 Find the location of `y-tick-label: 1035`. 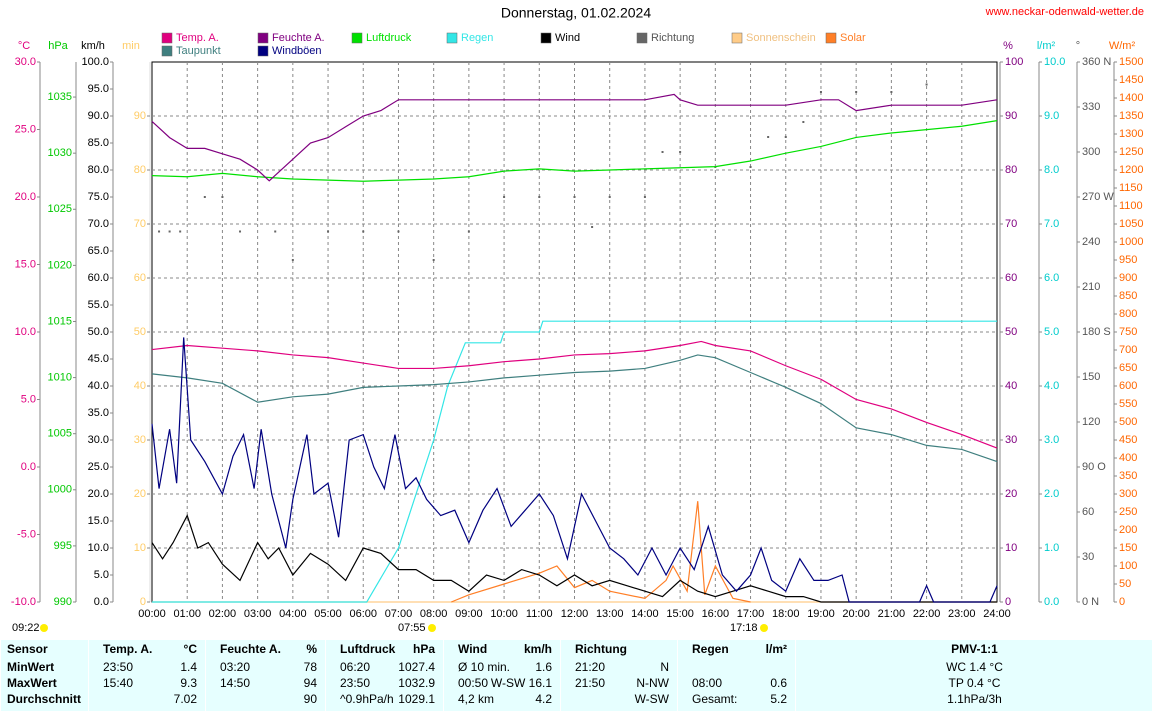

y-tick-label: 1035 is located at coordinates (60, 97).